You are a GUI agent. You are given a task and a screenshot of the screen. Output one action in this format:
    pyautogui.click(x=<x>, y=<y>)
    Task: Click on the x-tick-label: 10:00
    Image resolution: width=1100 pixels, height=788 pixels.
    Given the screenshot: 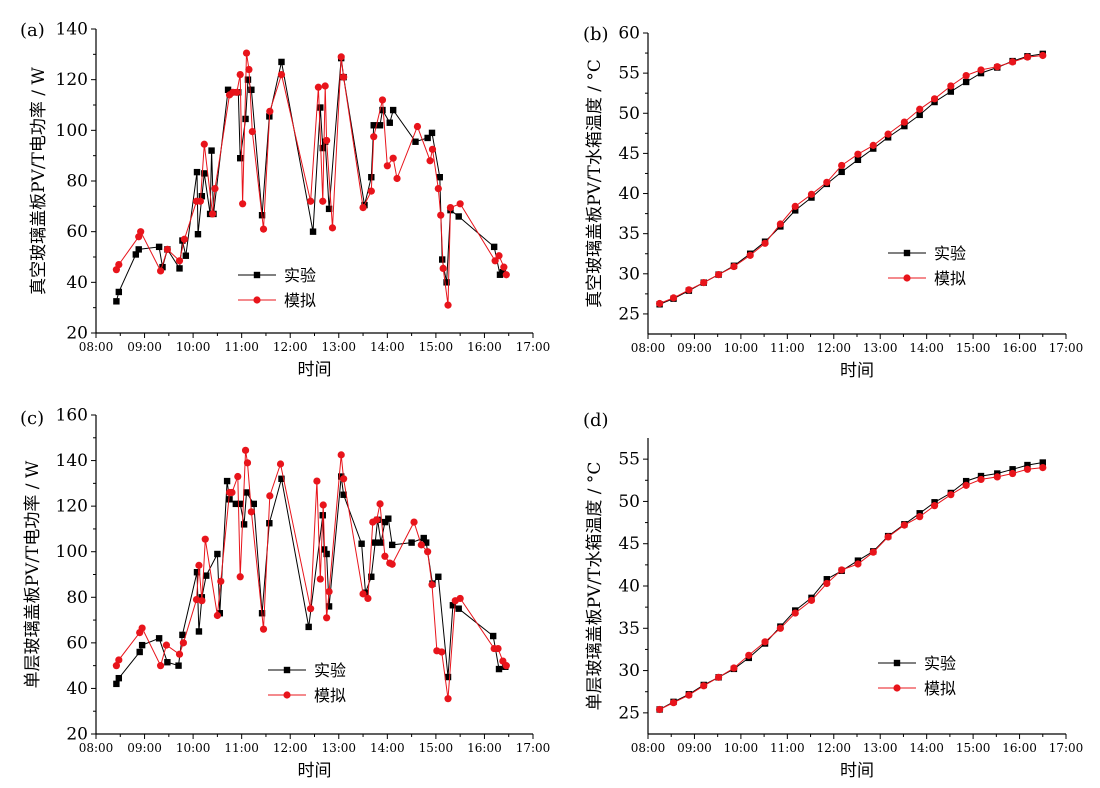 What is the action you would take?
    pyautogui.click(x=193, y=748)
    